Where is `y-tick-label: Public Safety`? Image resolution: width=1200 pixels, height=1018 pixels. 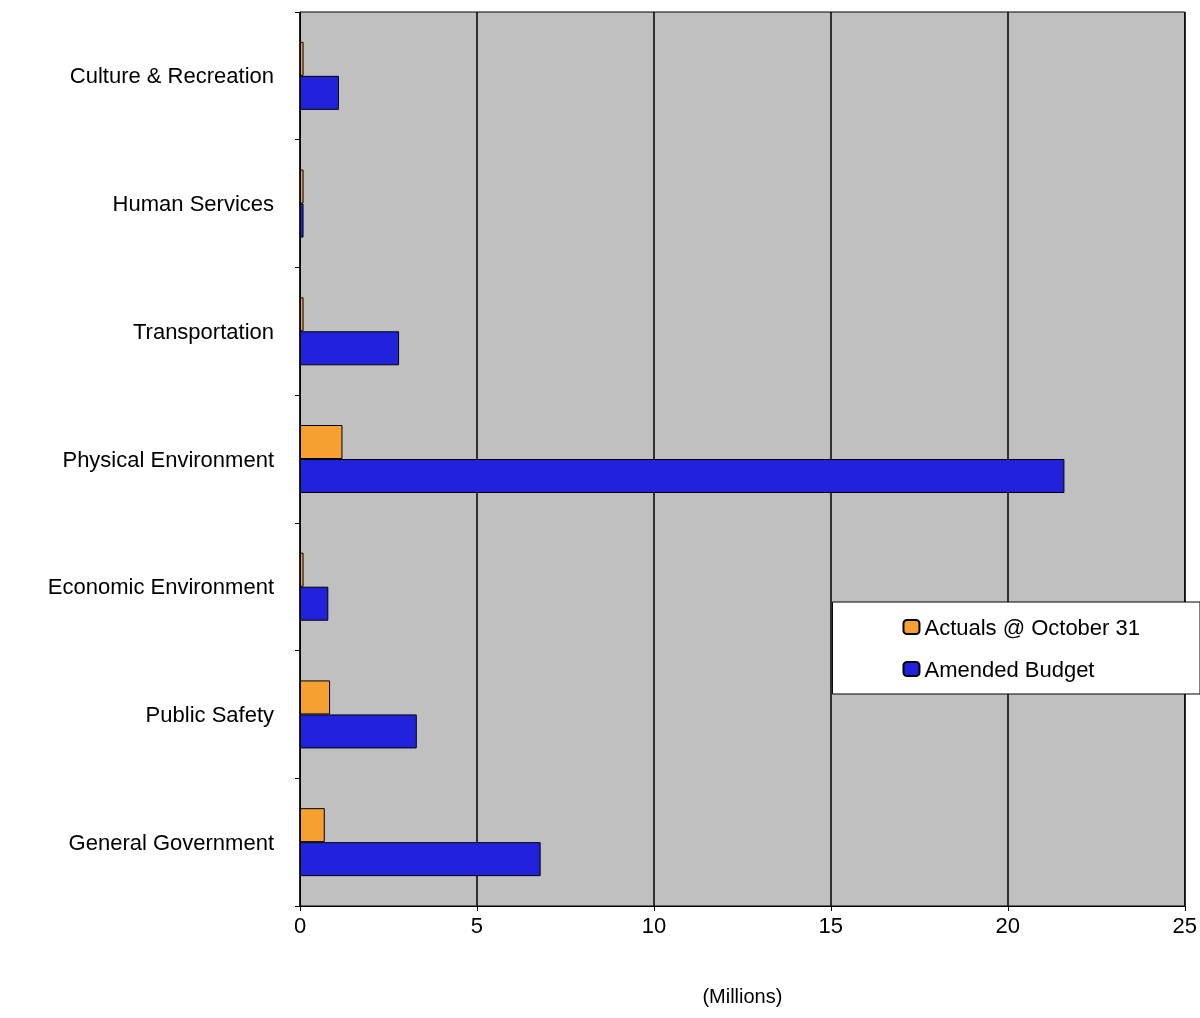
y-tick-label: Public Safety is located at coordinates (209, 714).